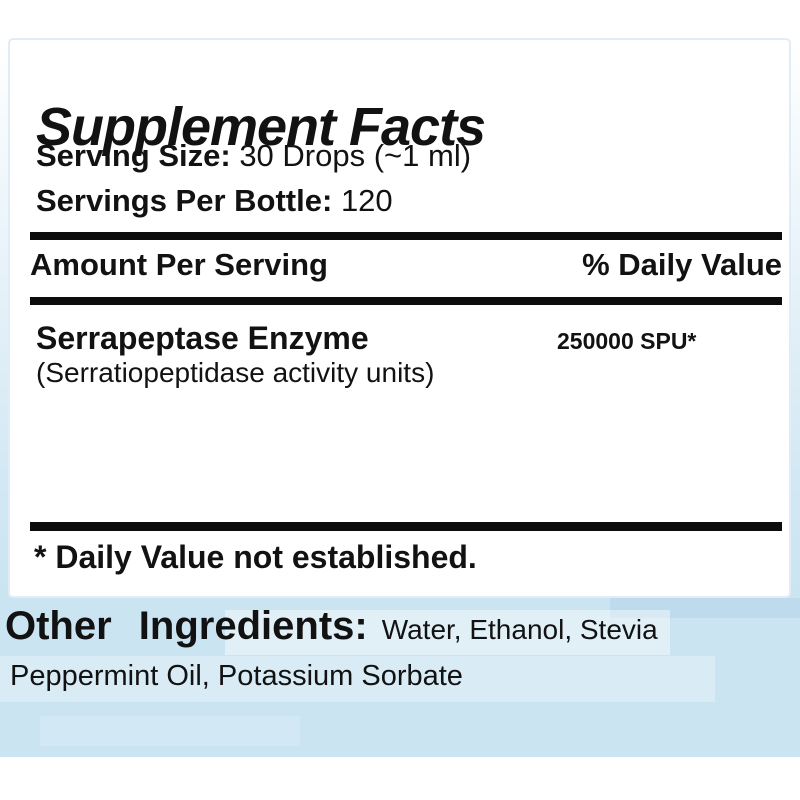 The height and width of the screenshot is (800, 800). What do you see at coordinates (236, 676) in the screenshot?
I see `other-ingredients-values-2: Peppermint Oil, Potassium Sorbate` at bounding box center [236, 676].